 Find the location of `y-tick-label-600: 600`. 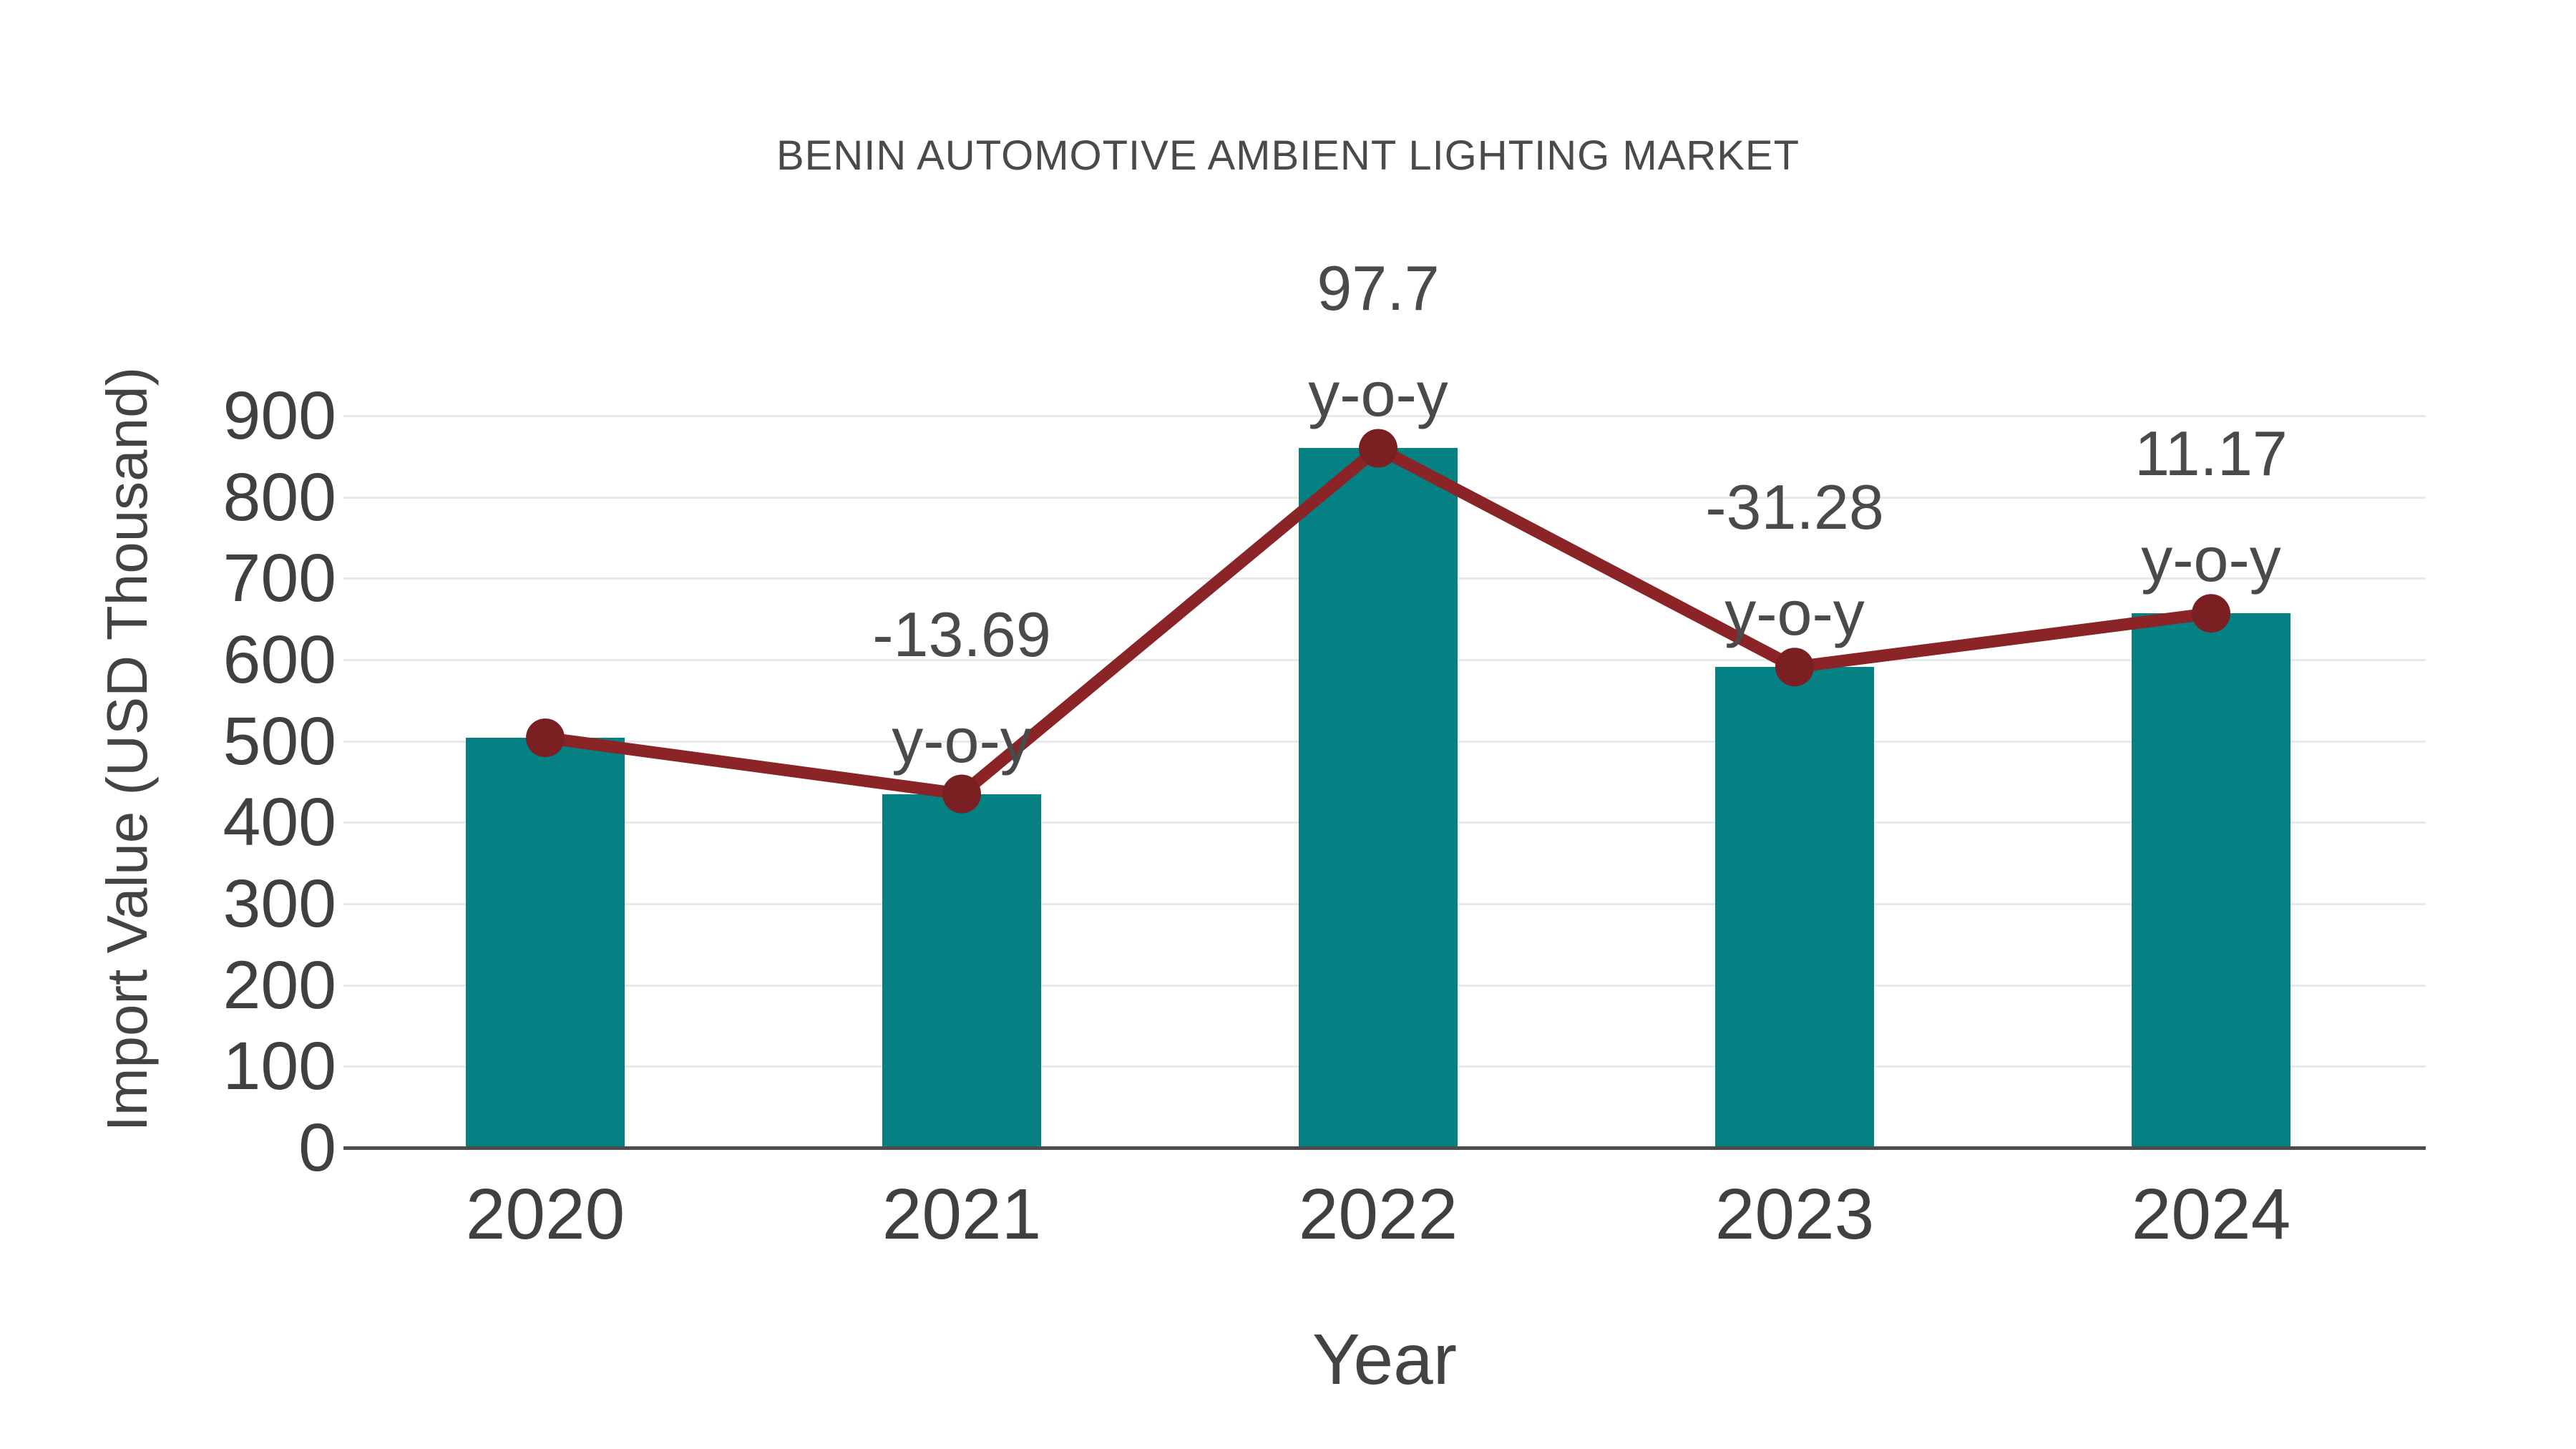

y-tick-label-600: 600 is located at coordinates (279, 660).